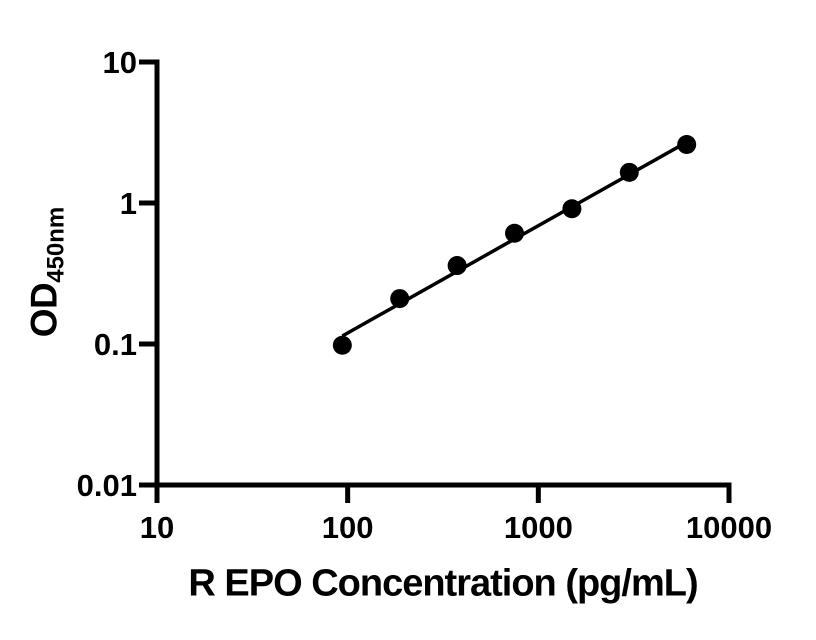 The image size is (816, 640). Describe the element at coordinates (44, 310) in the screenshot. I see `y-axis-title-main: OD` at that location.